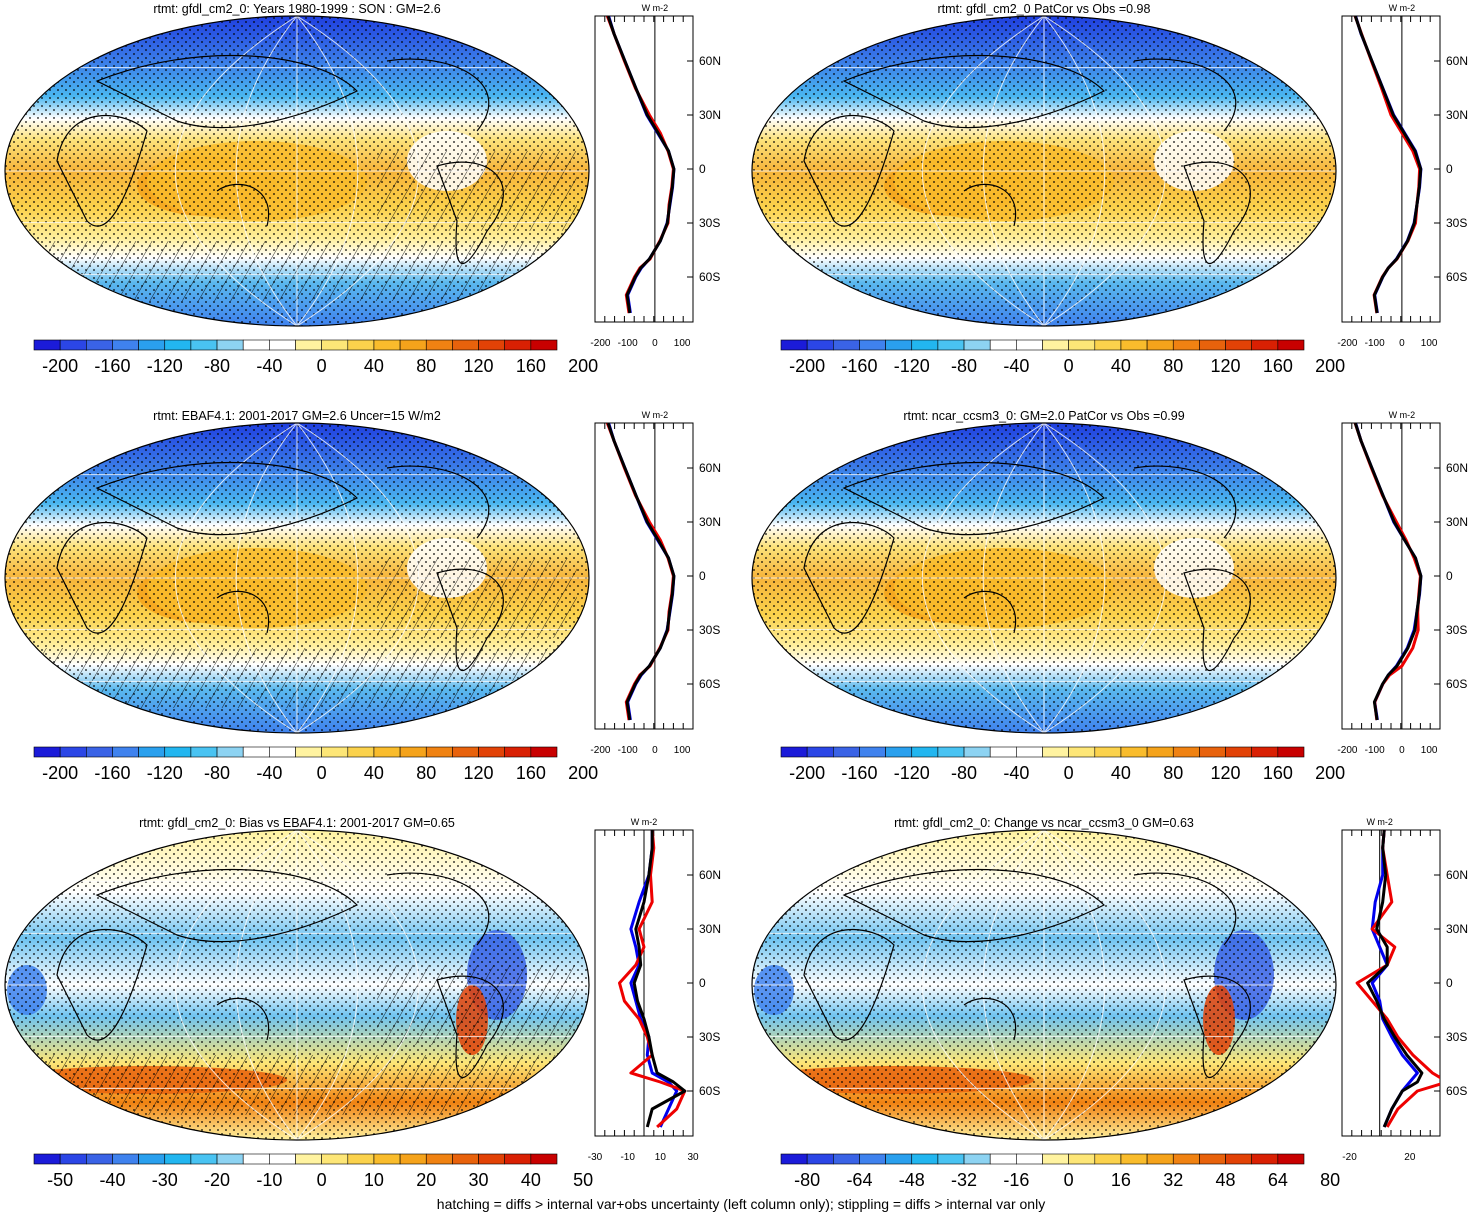 Image resolution: width=1483 pixels, height=1215 pixels. What do you see at coordinates (479, 1180) in the screenshot?
I see `colorbar-label: 30` at bounding box center [479, 1180].